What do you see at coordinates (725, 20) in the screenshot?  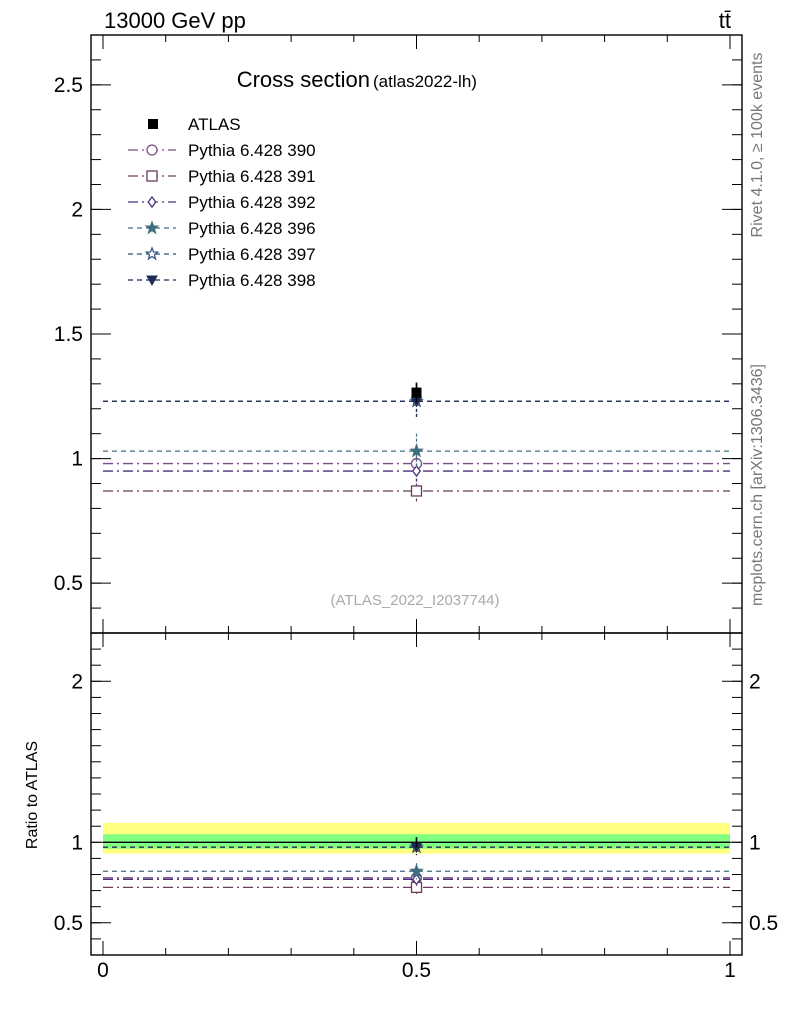 I see `header-process-label: tt̄` at bounding box center [725, 20].